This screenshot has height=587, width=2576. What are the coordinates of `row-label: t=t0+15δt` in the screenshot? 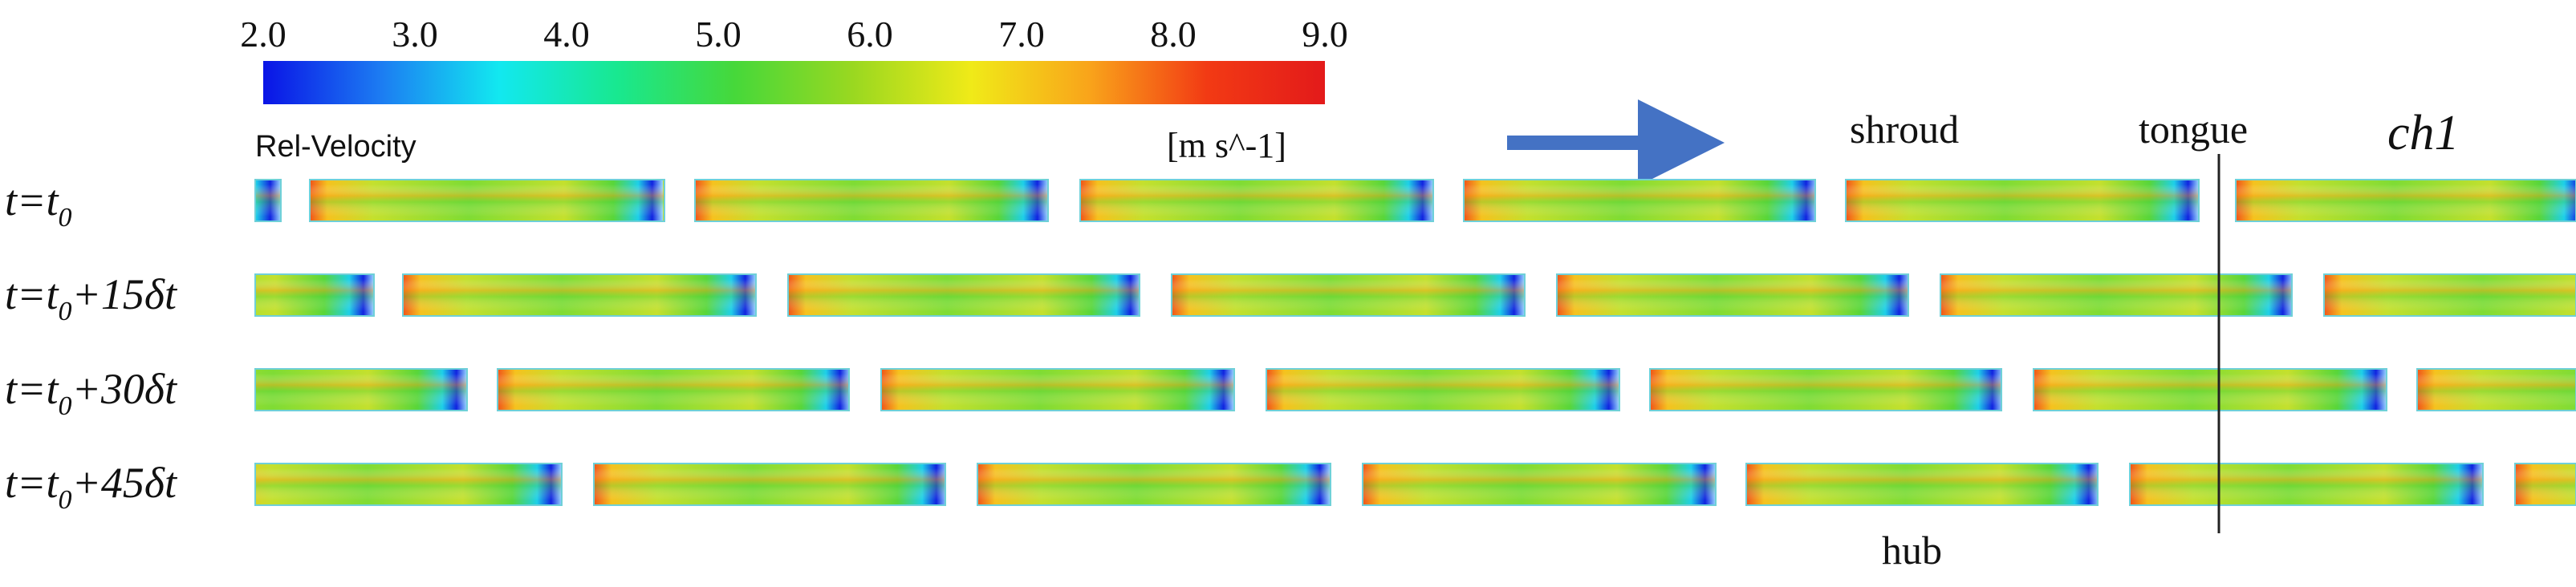 It's located at (92, 298).